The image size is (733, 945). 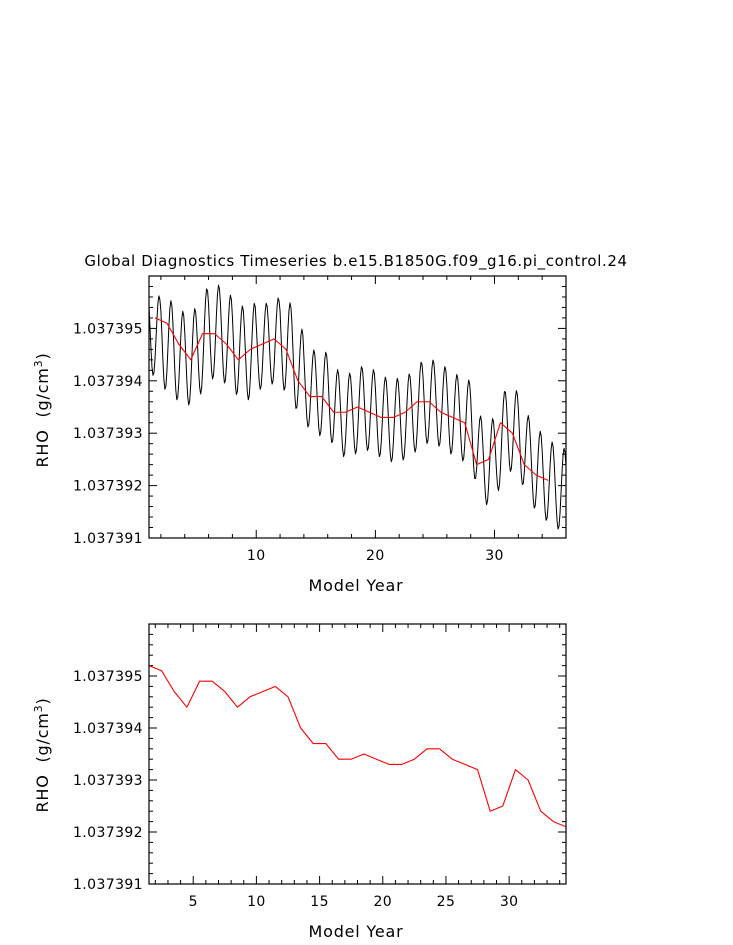 What do you see at coordinates (446, 902) in the screenshot?
I see `x-tick-label: 25` at bounding box center [446, 902].